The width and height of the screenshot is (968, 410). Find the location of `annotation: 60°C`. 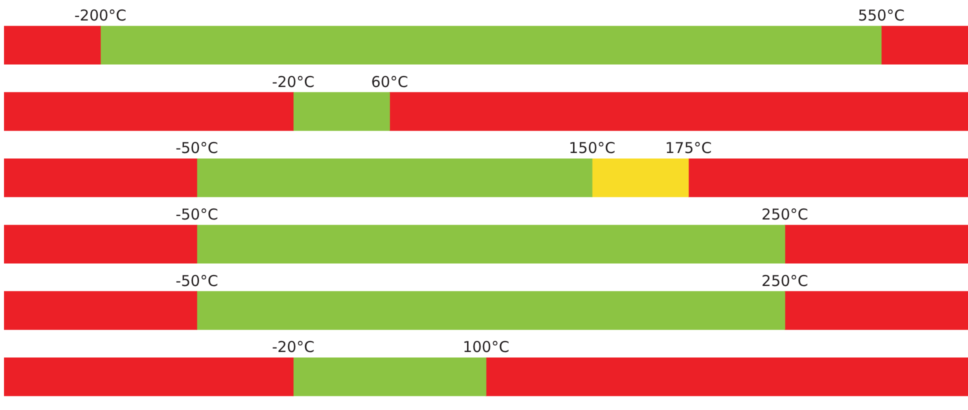

annotation: 60°C is located at coordinates (389, 81).